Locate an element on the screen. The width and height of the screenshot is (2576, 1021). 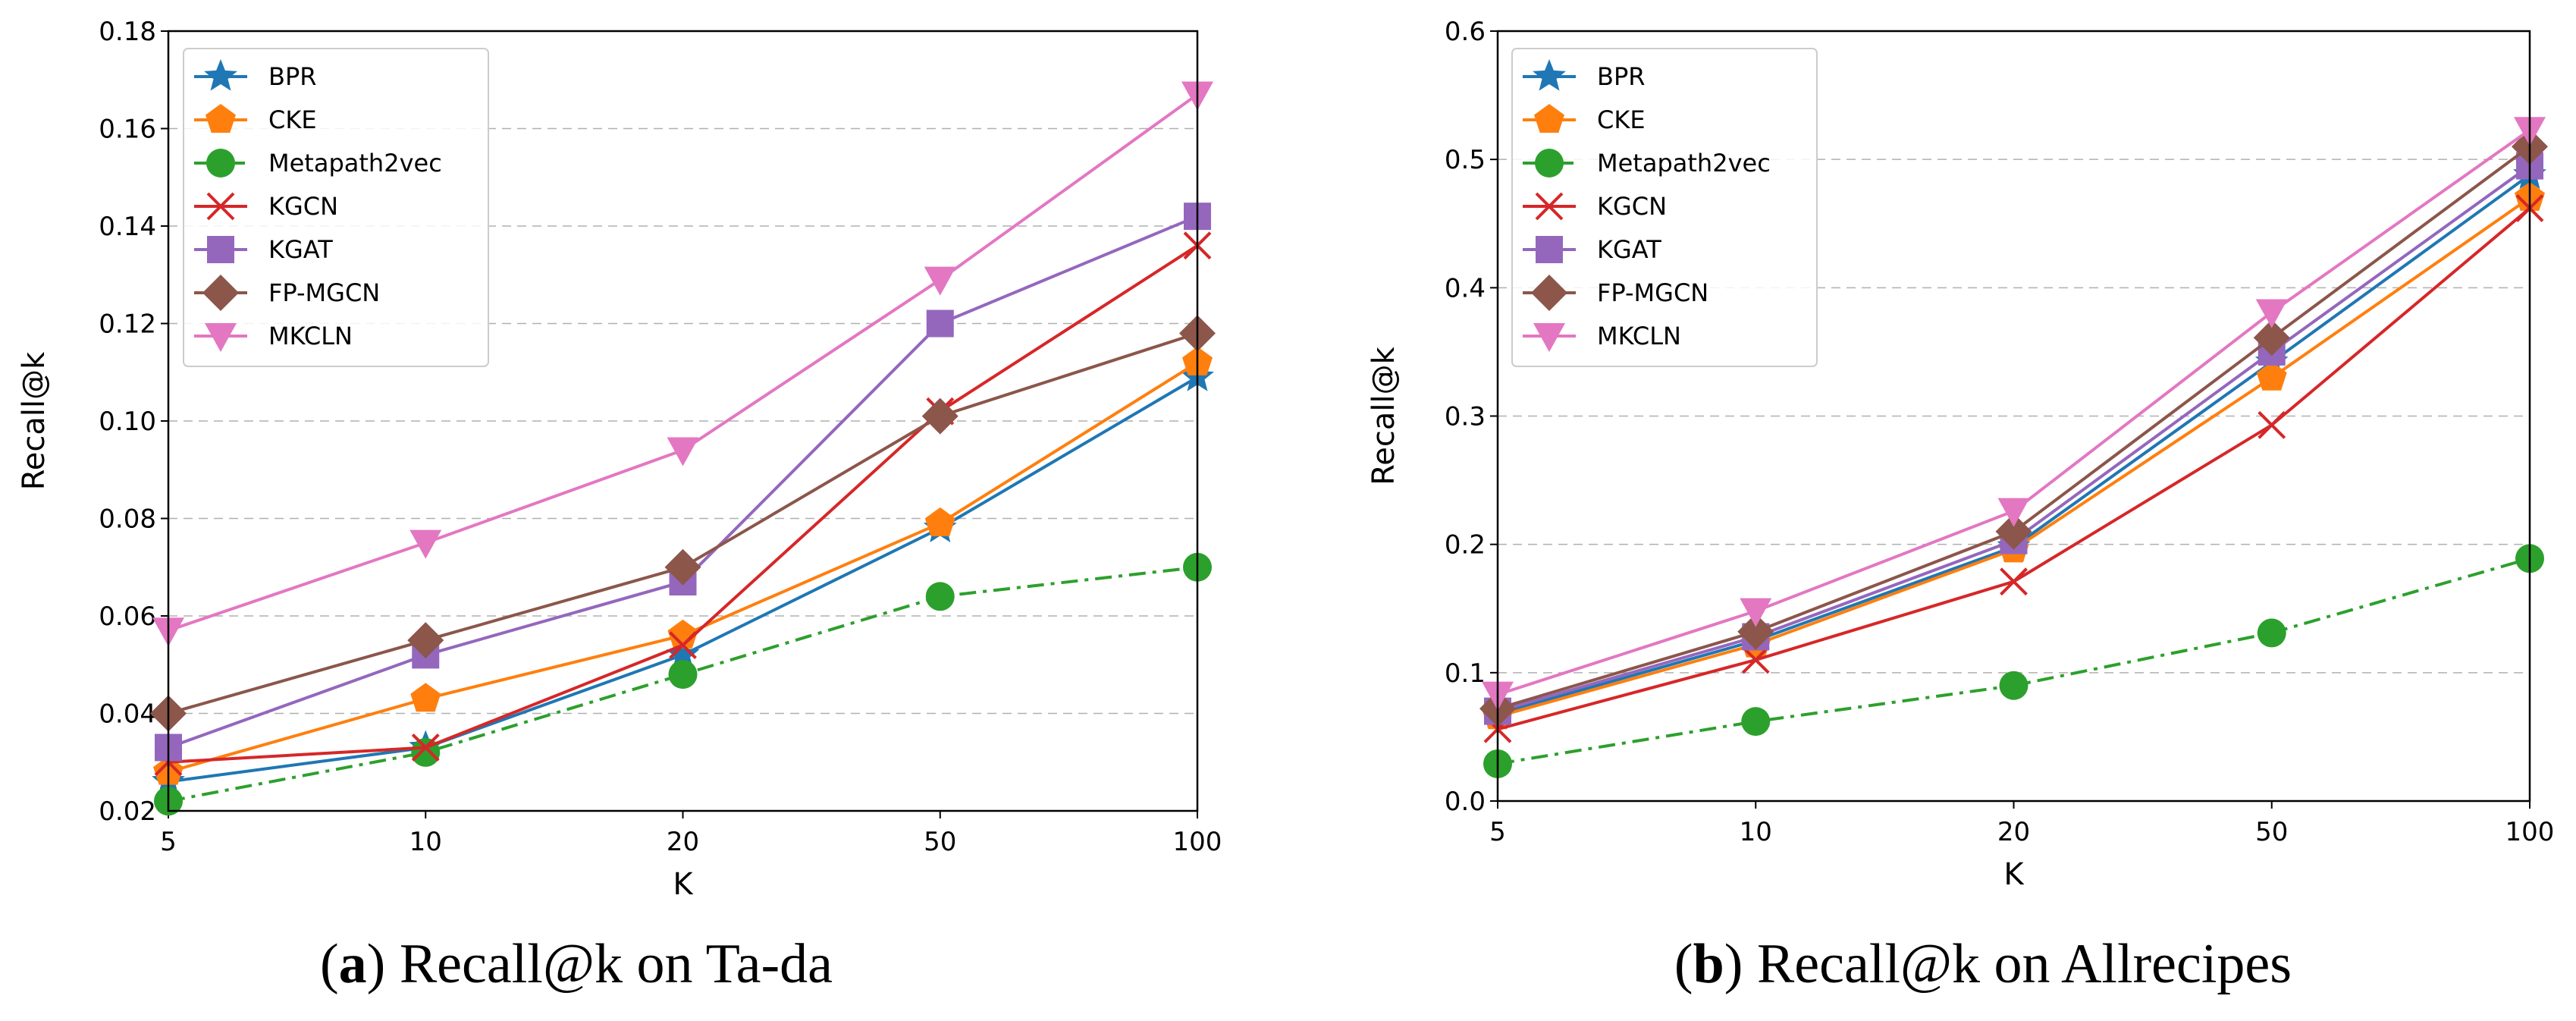
xtick-label-a: 5 is located at coordinates (168, 842).